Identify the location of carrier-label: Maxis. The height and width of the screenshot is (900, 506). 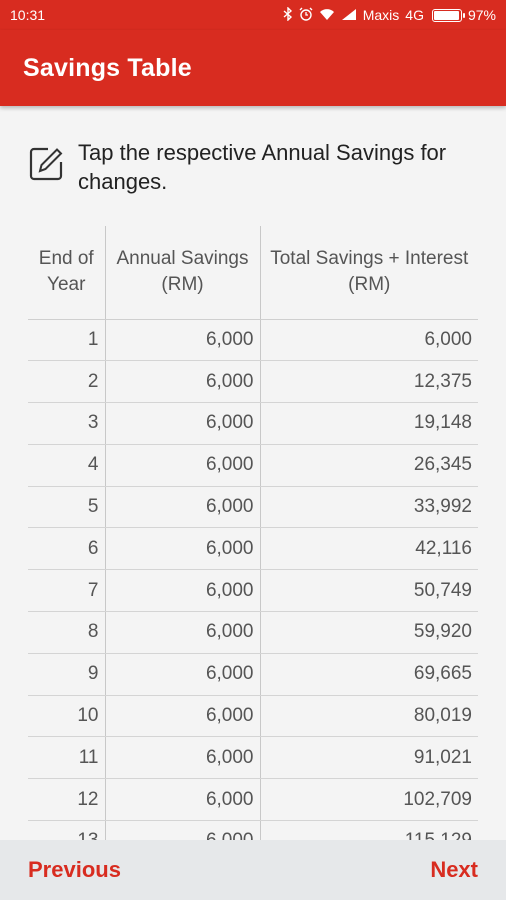
(381, 15).